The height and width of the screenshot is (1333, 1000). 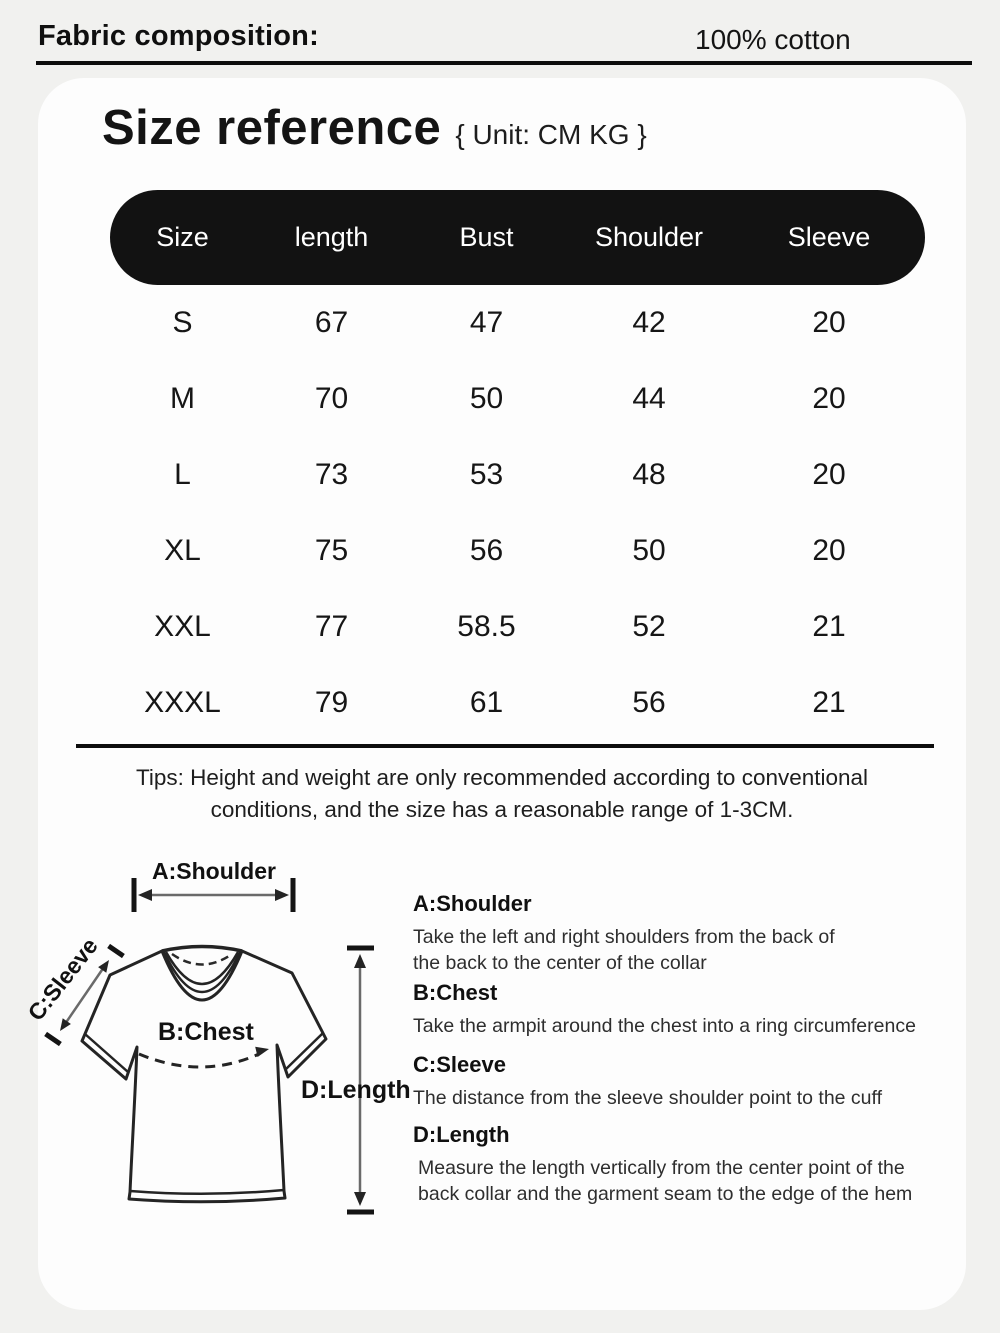 What do you see at coordinates (331, 322) in the screenshot?
I see `size-table-cell: 67` at bounding box center [331, 322].